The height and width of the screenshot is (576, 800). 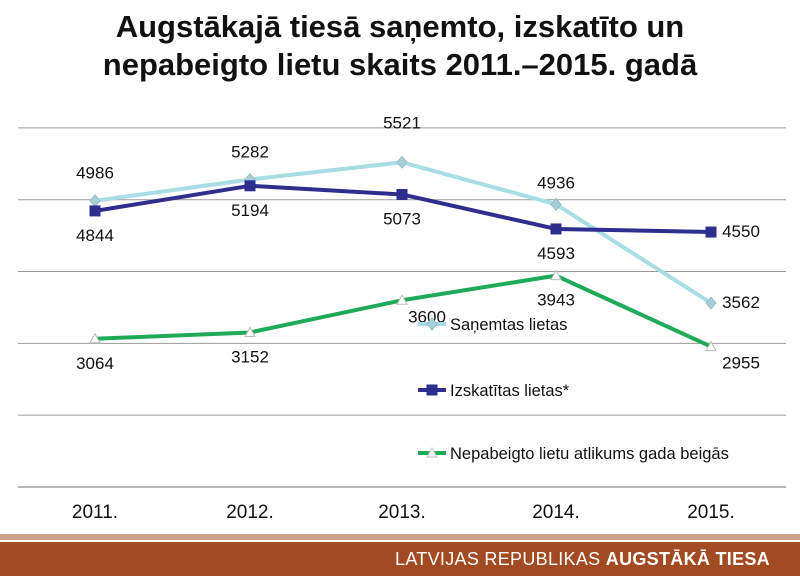 What do you see at coordinates (556, 300) in the screenshot?
I see `data-label: 3943` at bounding box center [556, 300].